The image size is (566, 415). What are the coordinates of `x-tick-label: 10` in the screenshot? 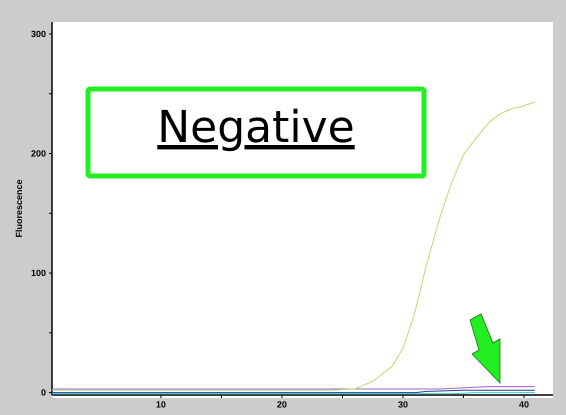 It's located at (161, 404).